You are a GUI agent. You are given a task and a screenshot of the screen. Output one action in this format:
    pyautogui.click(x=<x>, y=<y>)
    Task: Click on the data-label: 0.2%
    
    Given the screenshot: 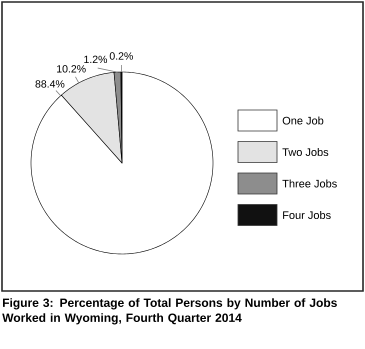 What is the action you would take?
    pyautogui.click(x=121, y=56)
    